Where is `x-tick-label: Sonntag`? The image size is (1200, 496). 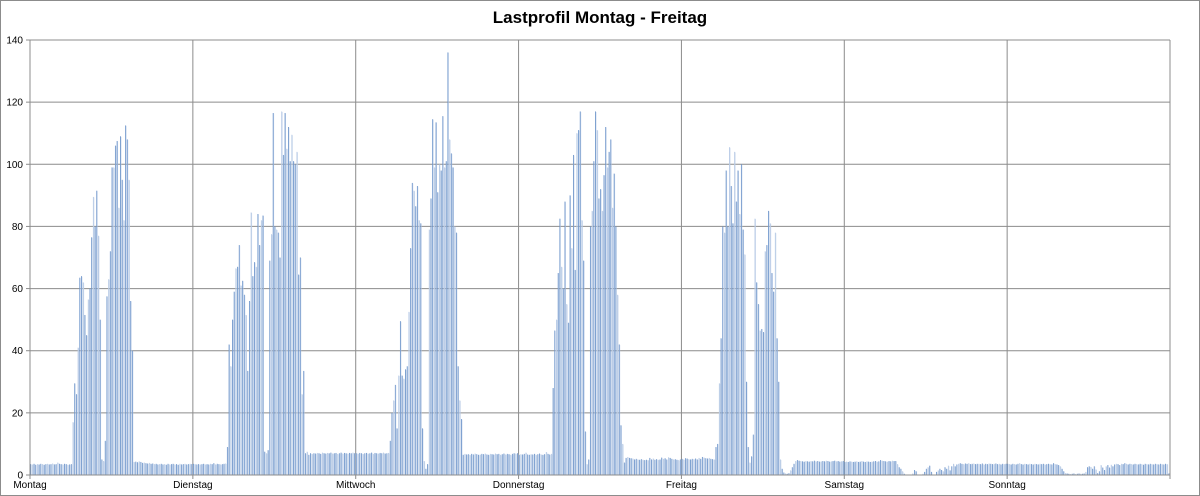 x-tick-label: Sonntag is located at coordinates (1007, 485).